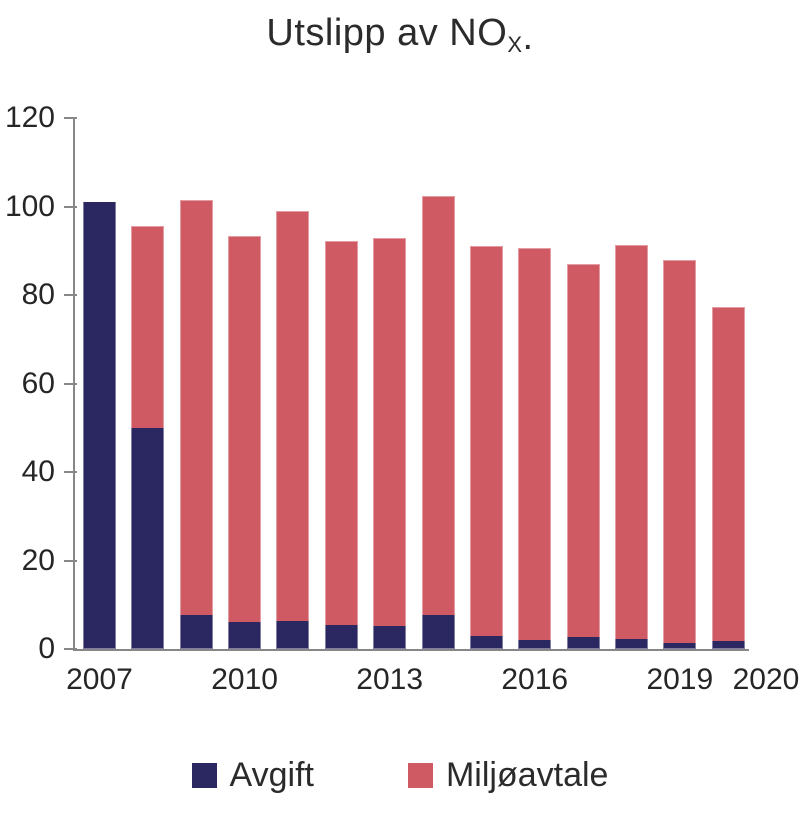  What do you see at coordinates (527, 775) in the screenshot?
I see `legend-label-miljoavtale: Miljøavtale` at bounding box center [527, 775].